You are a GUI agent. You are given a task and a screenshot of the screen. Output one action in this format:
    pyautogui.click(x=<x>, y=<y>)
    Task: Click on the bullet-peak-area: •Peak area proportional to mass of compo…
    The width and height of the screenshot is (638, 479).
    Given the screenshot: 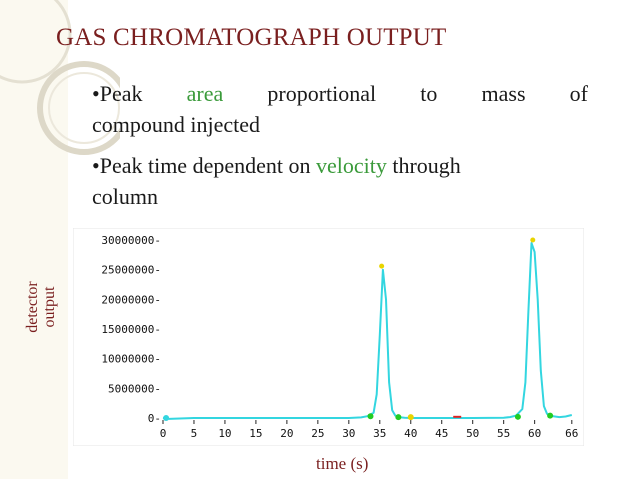 What is the action you would take?
    pyautogui.click(x=340, y=109)
    